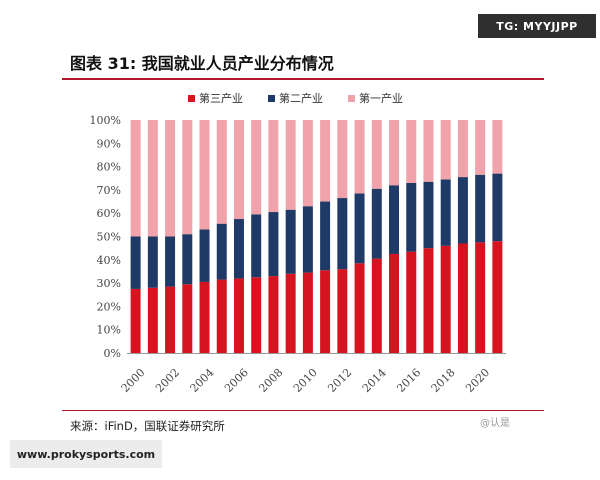  I want to click on bar-segment-3-2002, so click(170, 178).